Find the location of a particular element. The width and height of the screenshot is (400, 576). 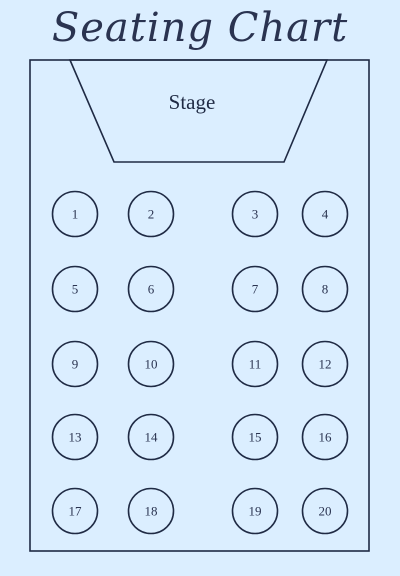

table-5: 5 is located at coordinates (75, 289).